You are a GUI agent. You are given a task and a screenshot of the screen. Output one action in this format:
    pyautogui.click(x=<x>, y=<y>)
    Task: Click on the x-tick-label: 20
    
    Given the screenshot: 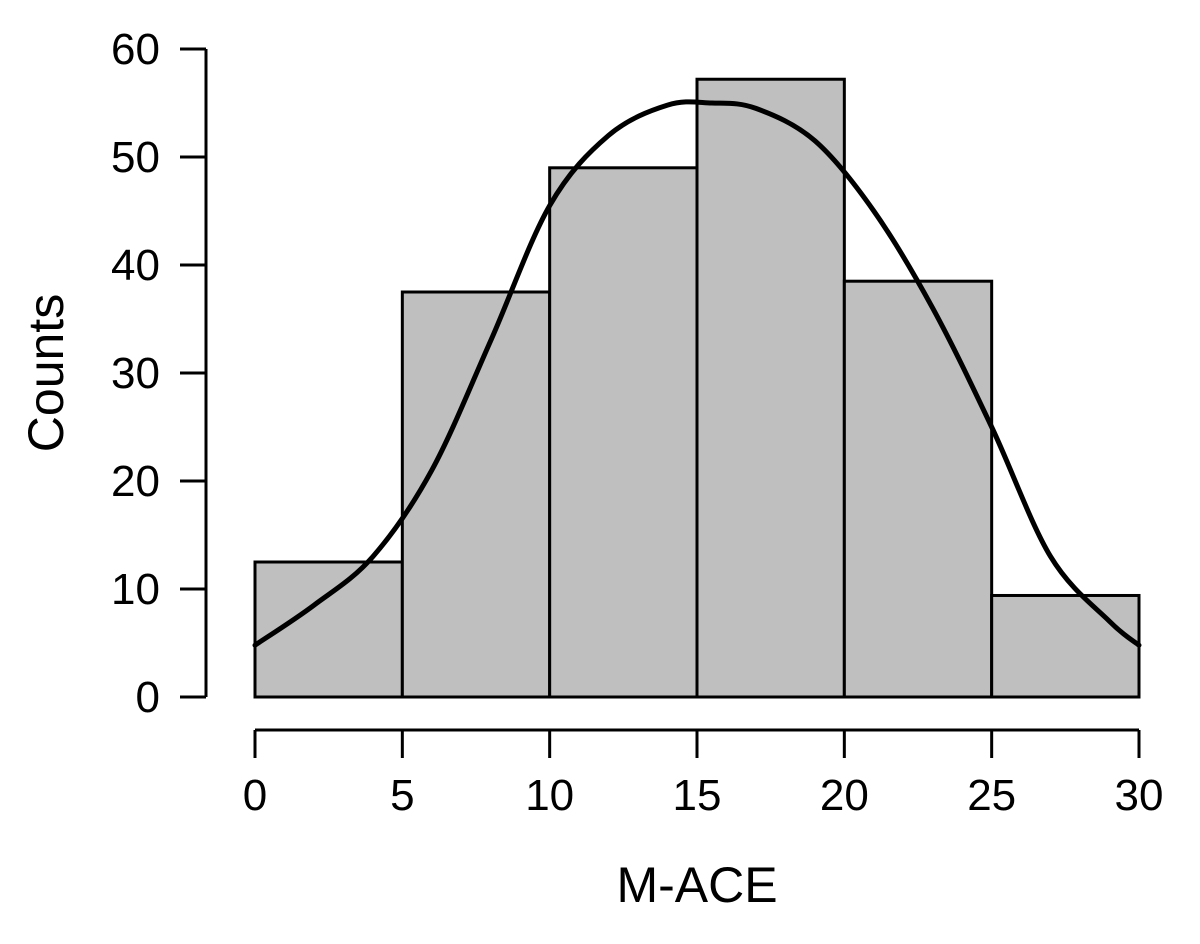 What is the action you would take?
    pyautogui.click(x=844, y=795)
    